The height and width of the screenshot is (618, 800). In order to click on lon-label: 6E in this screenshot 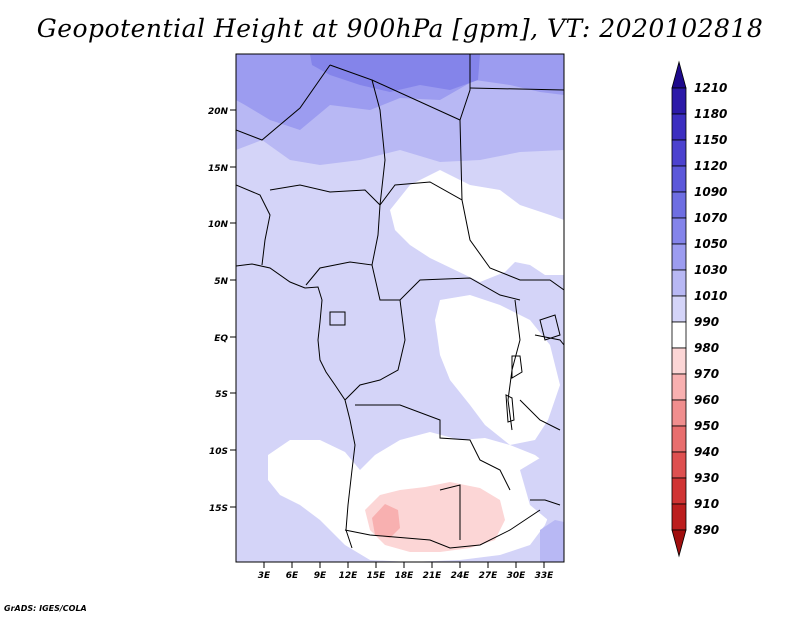, I will do `click(292, 576)`.